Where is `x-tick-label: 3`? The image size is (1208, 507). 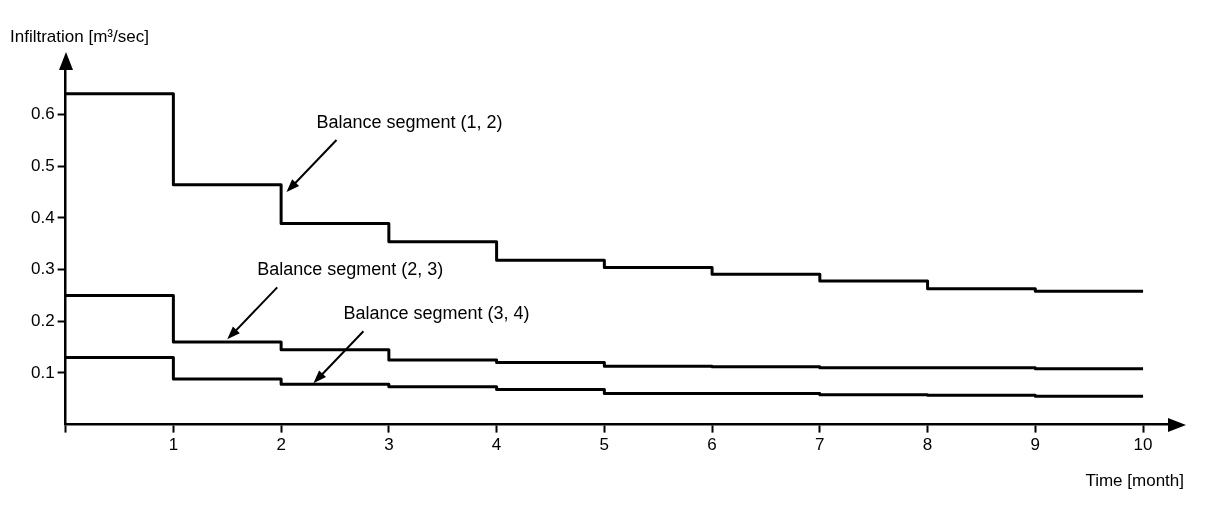
x-tick-label: 3 is located at coordinates (389, 445).